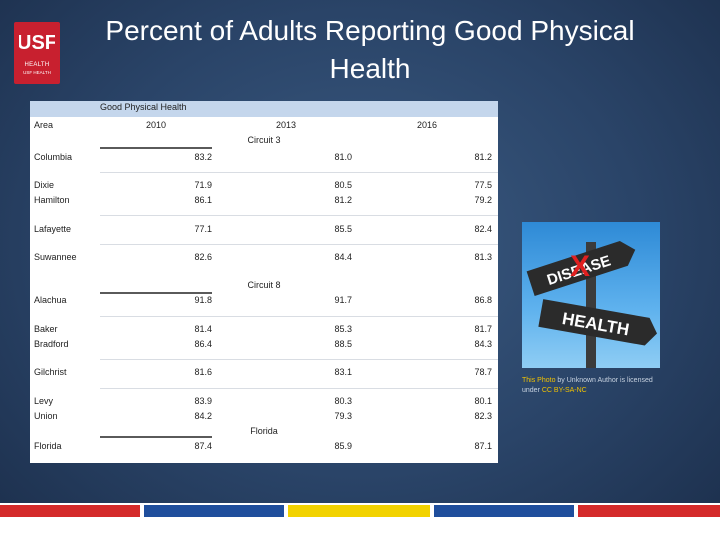 This screenshot has height=540, width=720. Describe the element at coordinates (203, 372) in the screenshot. I see `cell-gilchrist-2010: 81.6` at that location.